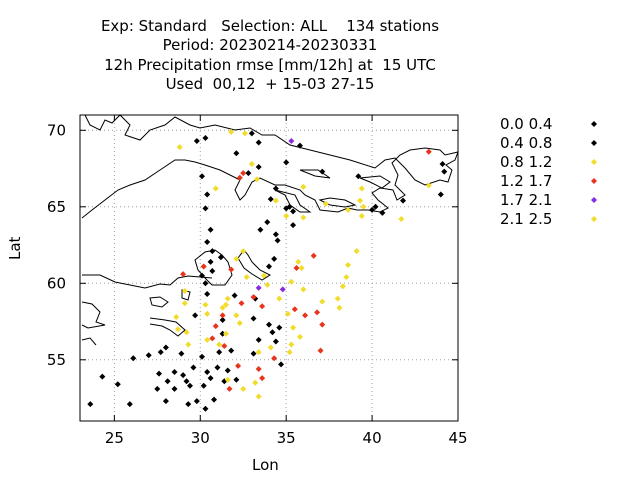 The image size is (640, 480). I want to click on y-tick-label: 55, so click(56, 360).